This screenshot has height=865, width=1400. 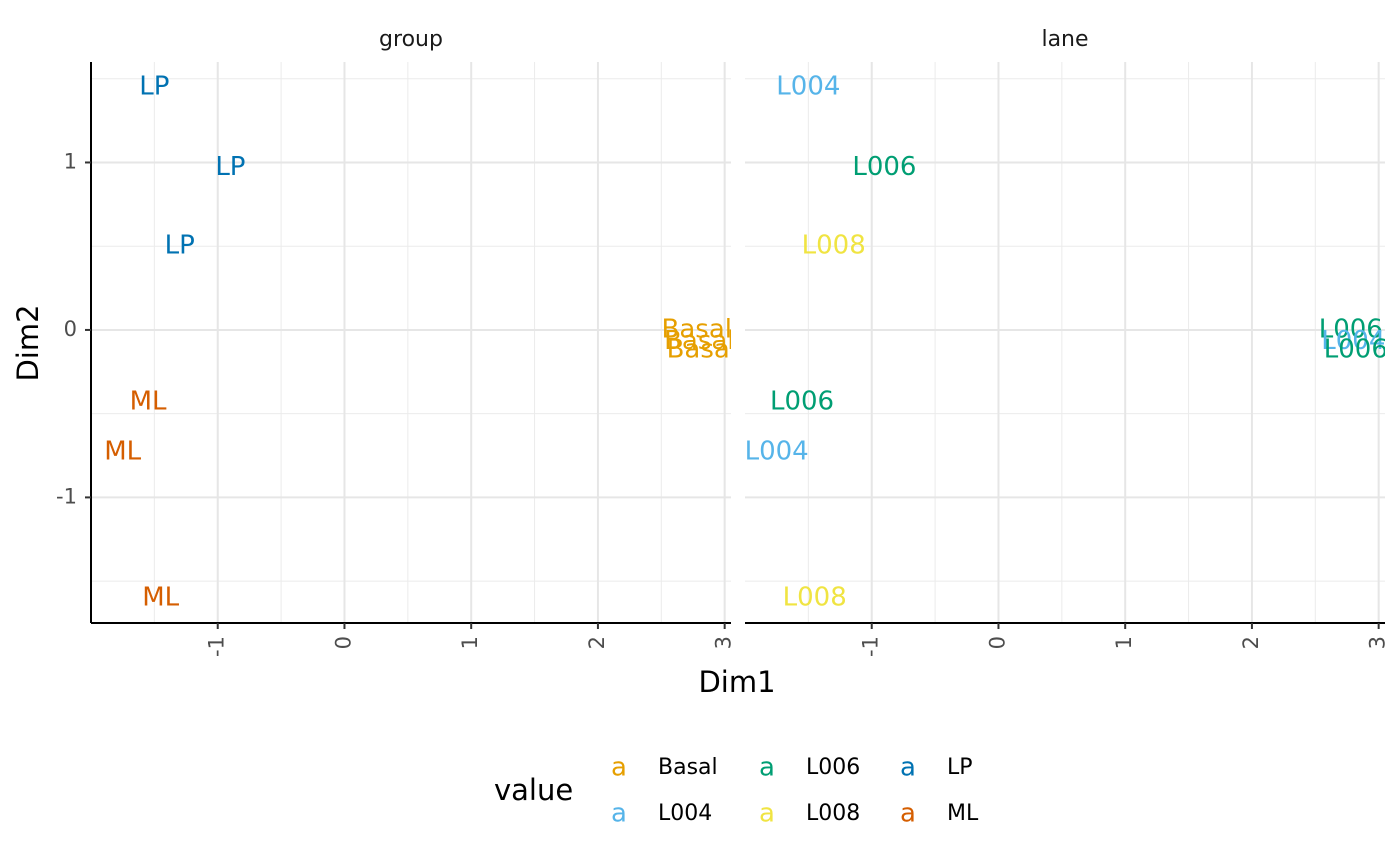 I want to click on legend-item: a L008, so click(x=809, y=814).